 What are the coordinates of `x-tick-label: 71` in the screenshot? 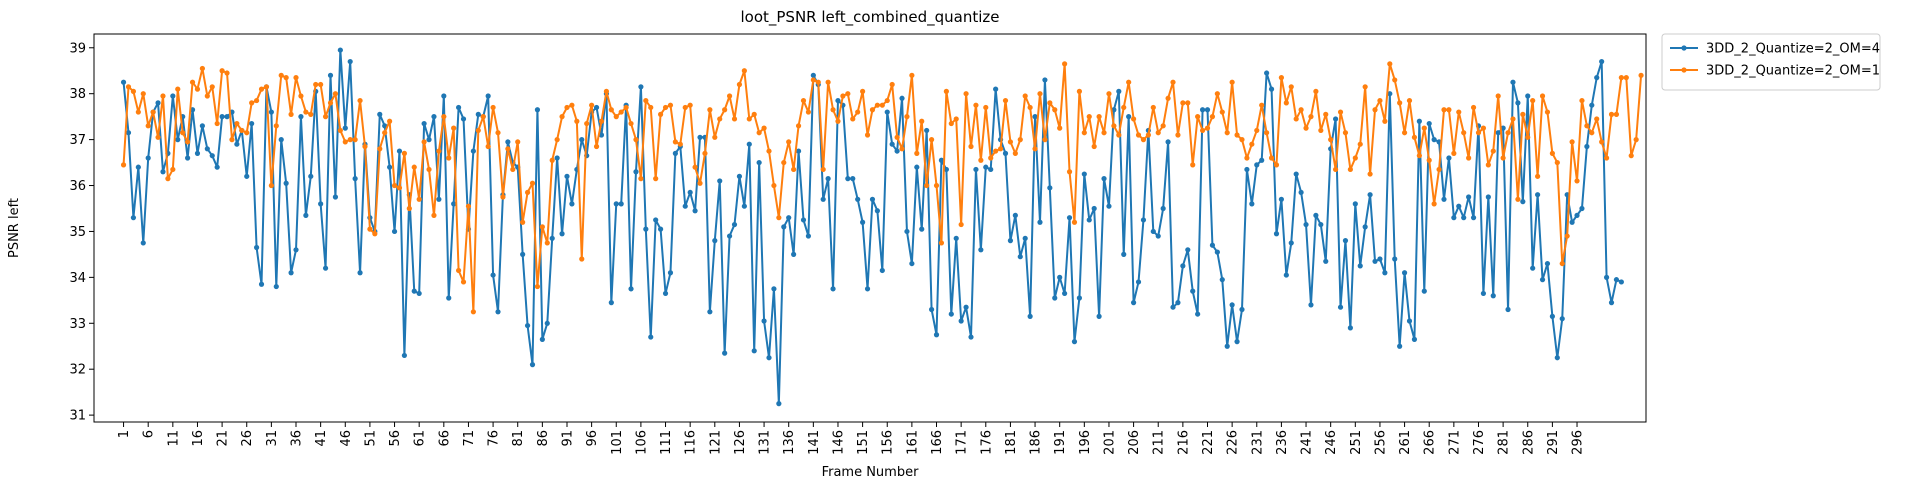 It's located at (469, 438).